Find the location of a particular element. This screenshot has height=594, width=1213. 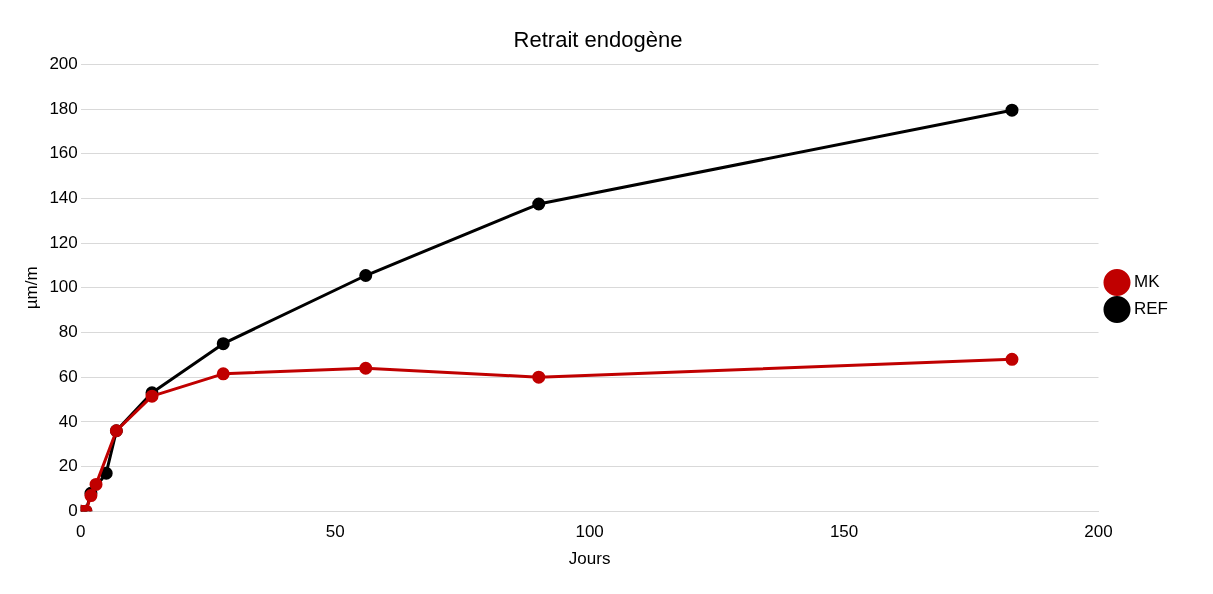

y-tick-label: 60 is located at coordinates (68, 376).